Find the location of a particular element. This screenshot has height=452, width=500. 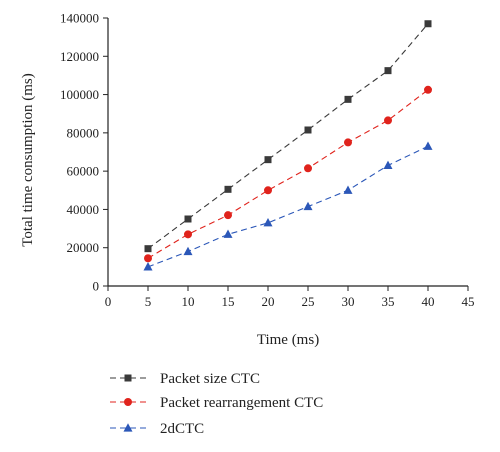

x-tick-label: 40 is located at coordinates (428, 301).